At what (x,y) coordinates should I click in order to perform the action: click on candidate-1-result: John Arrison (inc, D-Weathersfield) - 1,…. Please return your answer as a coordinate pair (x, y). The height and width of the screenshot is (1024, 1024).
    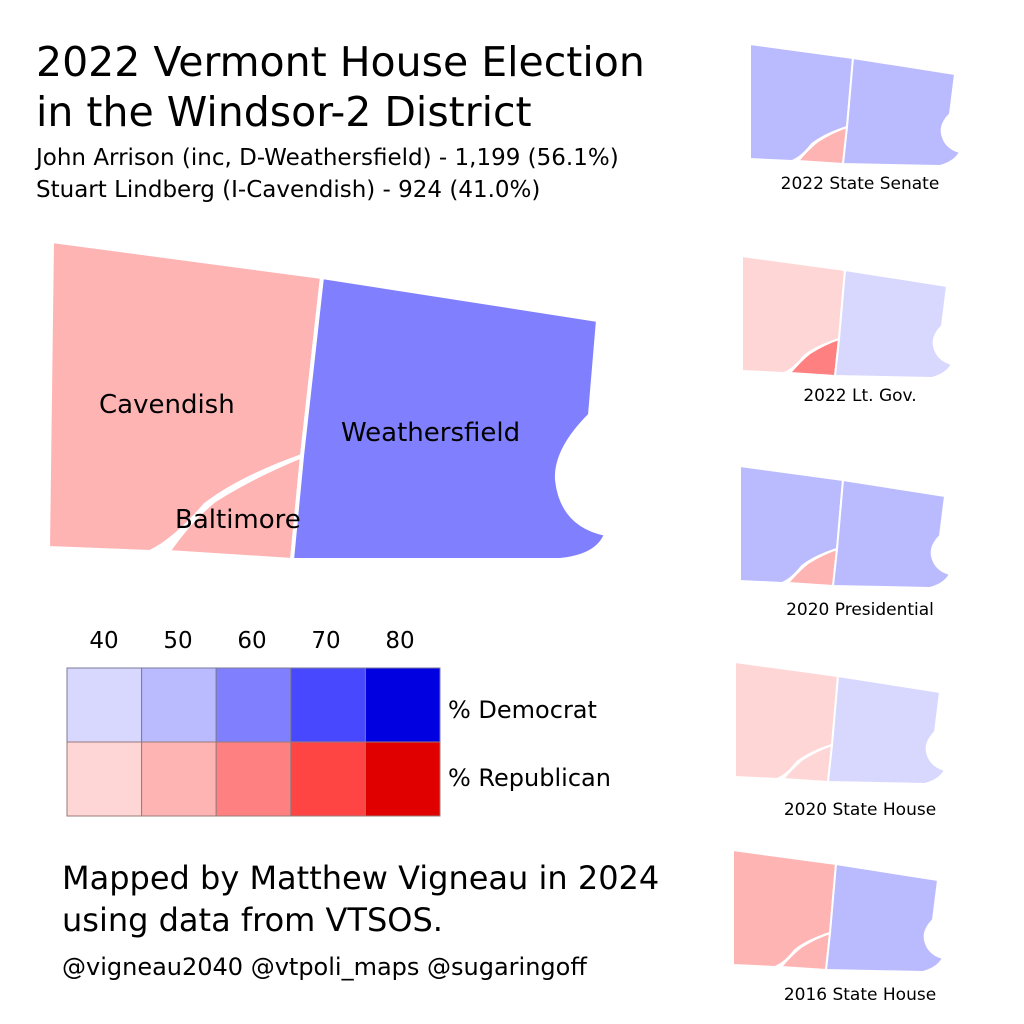
    Looking at the image, I should click on (327, 158).